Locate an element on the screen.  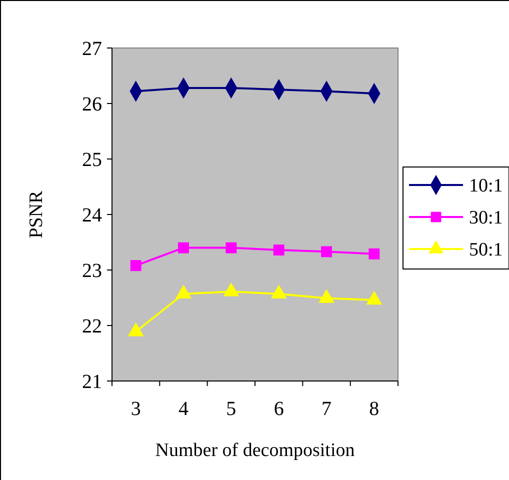
y-axis-title: PSNR is located at coordinates (36, 214).